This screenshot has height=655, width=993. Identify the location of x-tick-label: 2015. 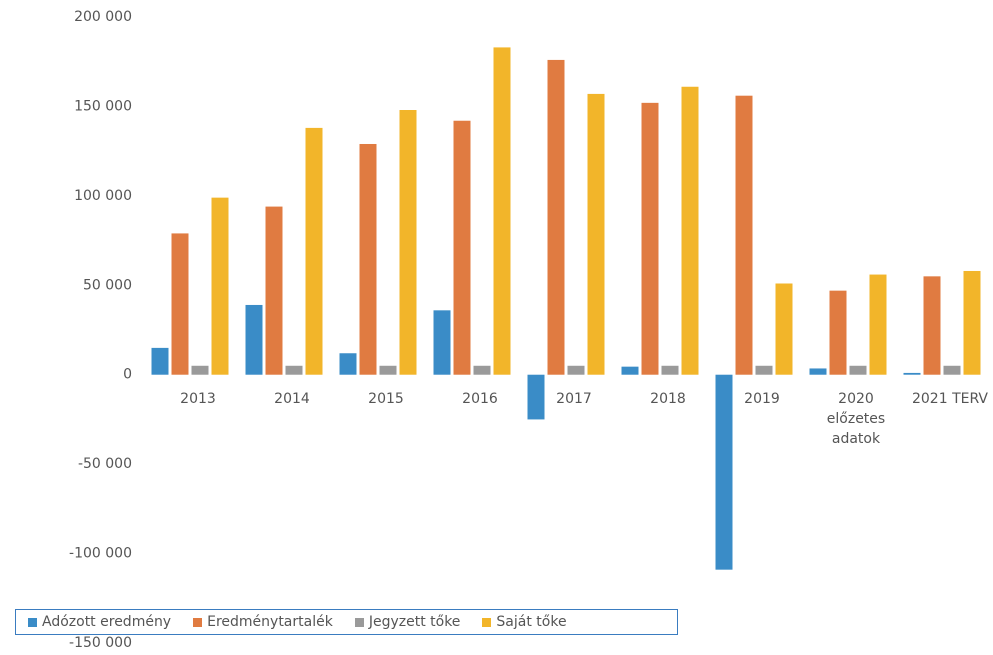
(386, 398).